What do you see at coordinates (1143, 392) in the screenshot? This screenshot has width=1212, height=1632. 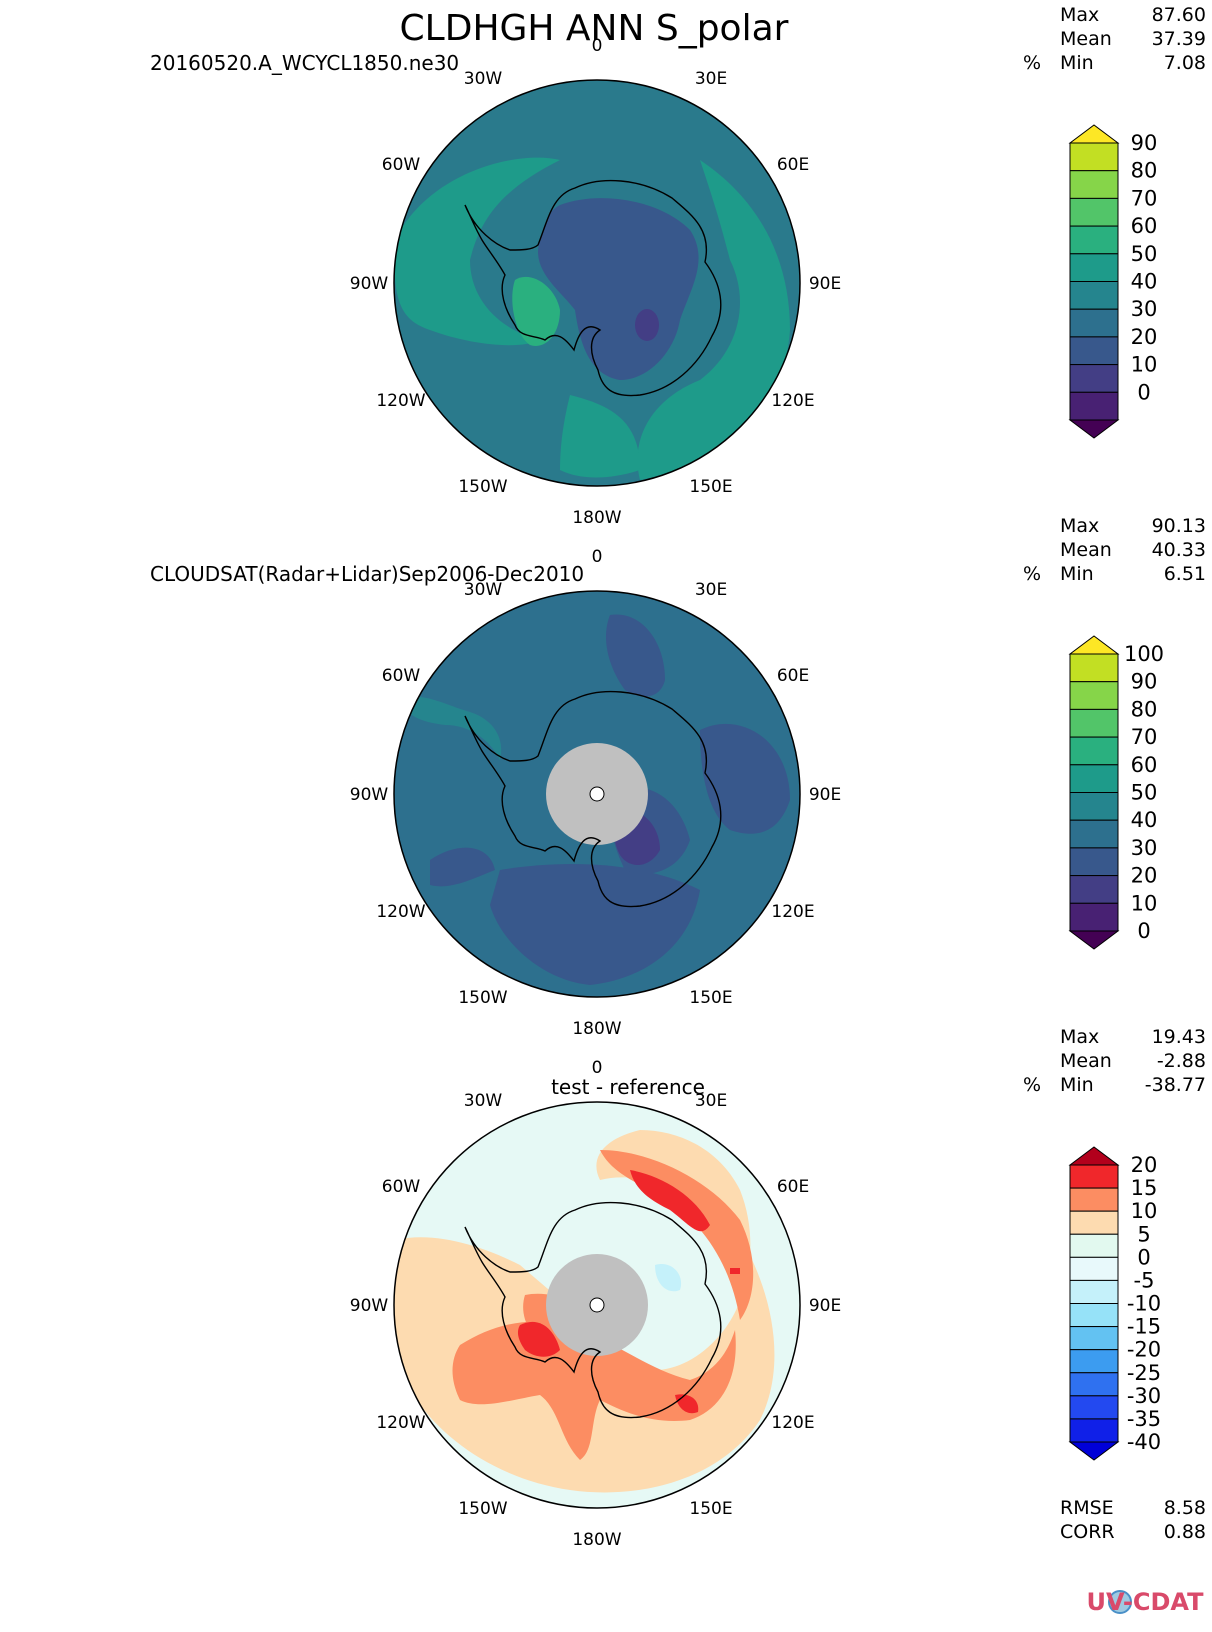 I see `colorbar-tick-label: 0` at bounding box center [1143, 392].